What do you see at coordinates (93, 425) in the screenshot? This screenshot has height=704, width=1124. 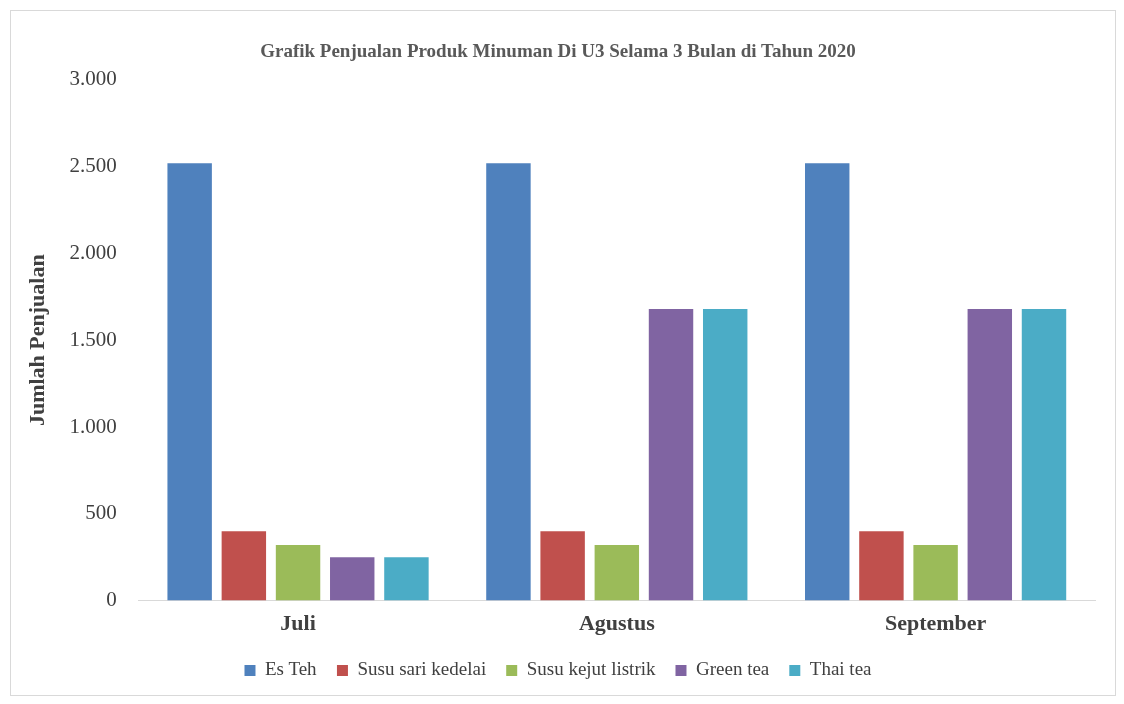 I see `y-tick-label: 1.000` at bounding box center [93, 425].